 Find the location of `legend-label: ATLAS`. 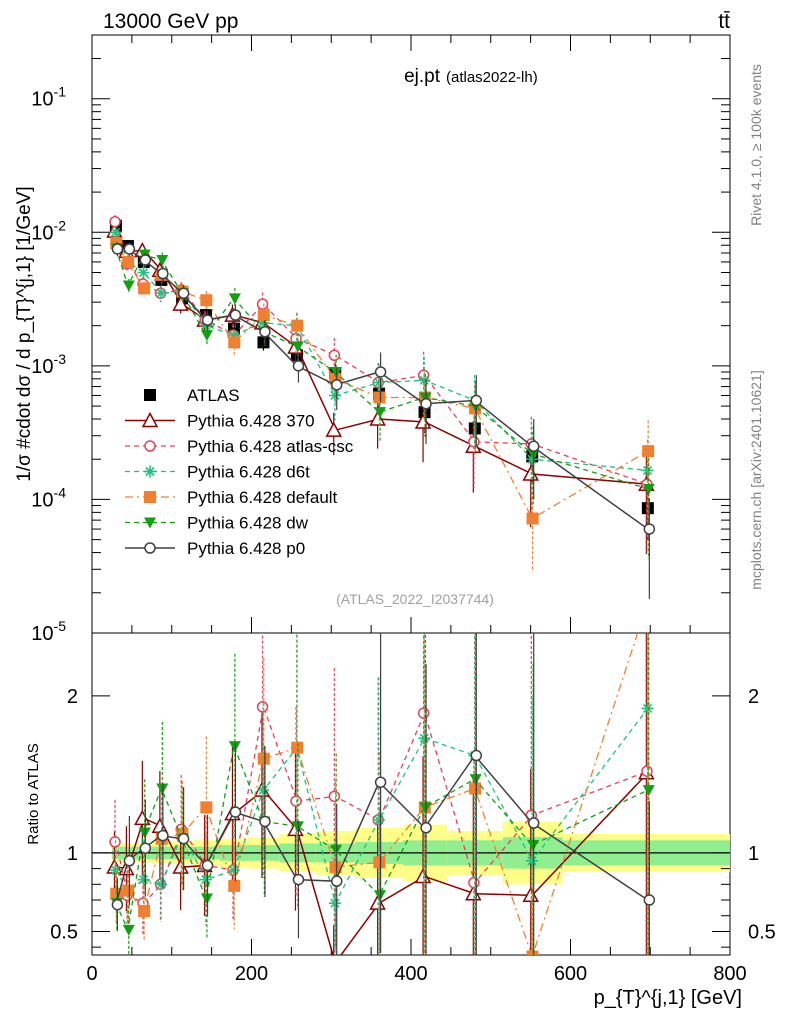

legend-label: ATLAS is located at coordinates (213, 395).